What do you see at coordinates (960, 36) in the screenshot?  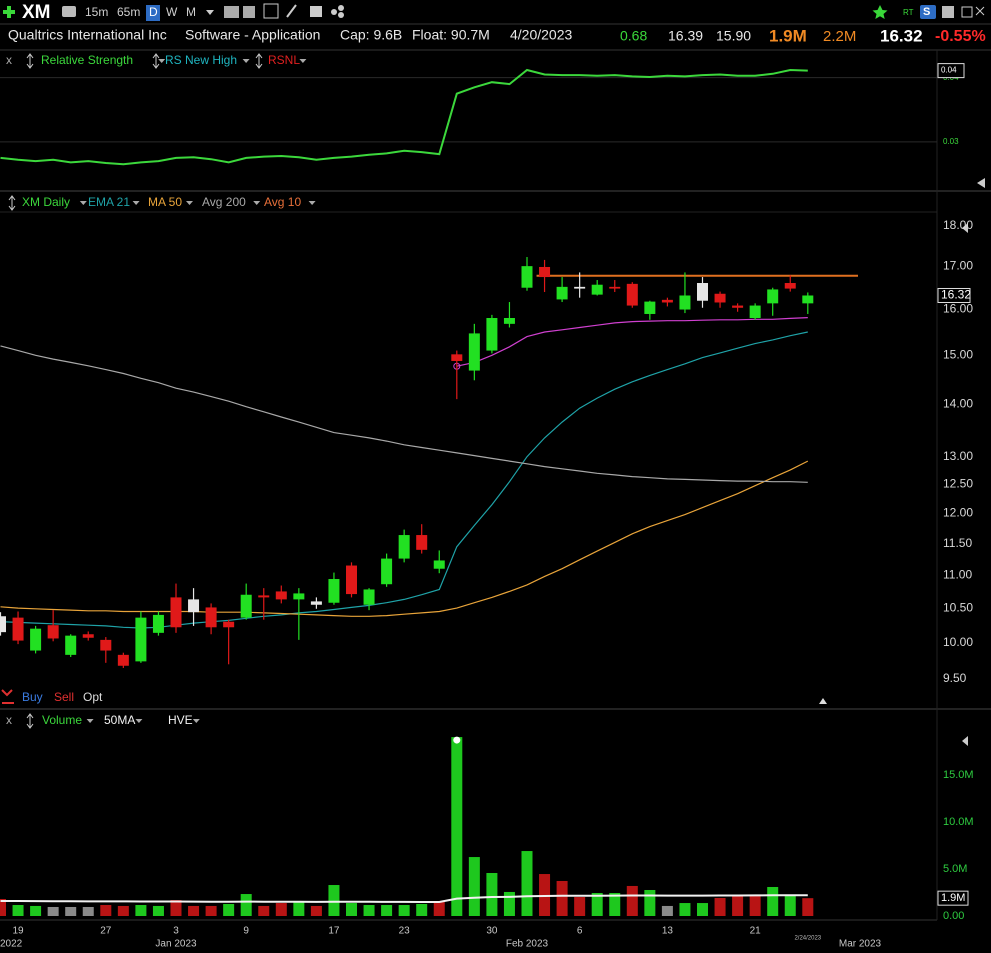 I see `pct-change: -0.55%` at bounding box center [960, 36].